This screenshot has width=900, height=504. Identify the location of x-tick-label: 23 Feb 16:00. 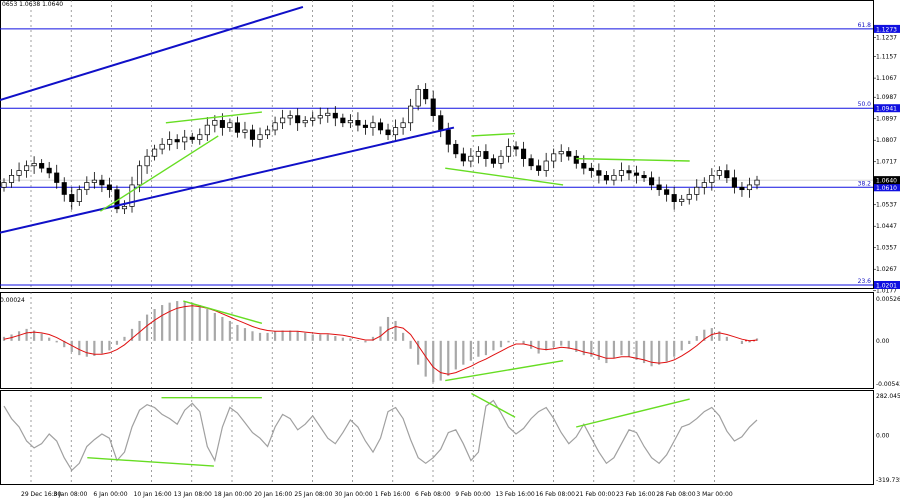
(636, 494).